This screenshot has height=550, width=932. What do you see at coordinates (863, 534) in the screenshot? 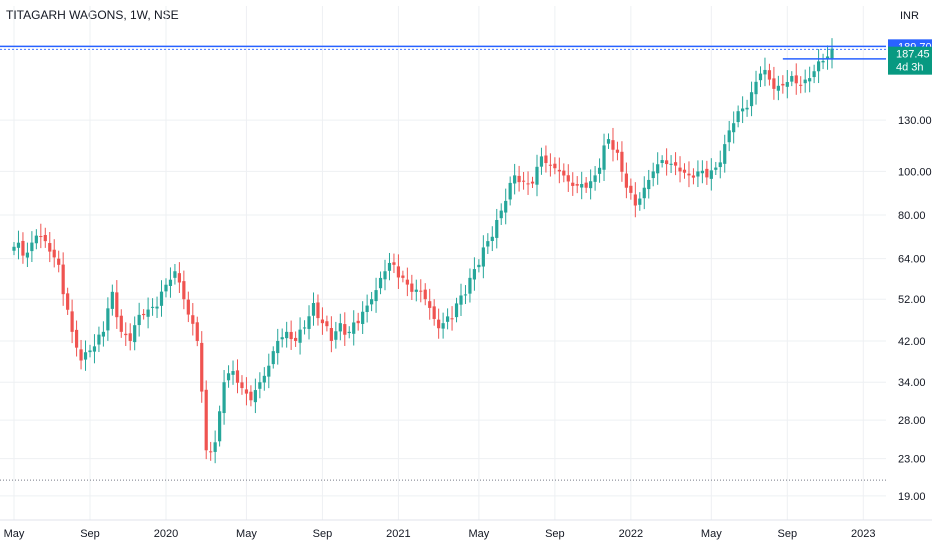
I see `x-tick-label: 2023` at bounding box center [863, 534].